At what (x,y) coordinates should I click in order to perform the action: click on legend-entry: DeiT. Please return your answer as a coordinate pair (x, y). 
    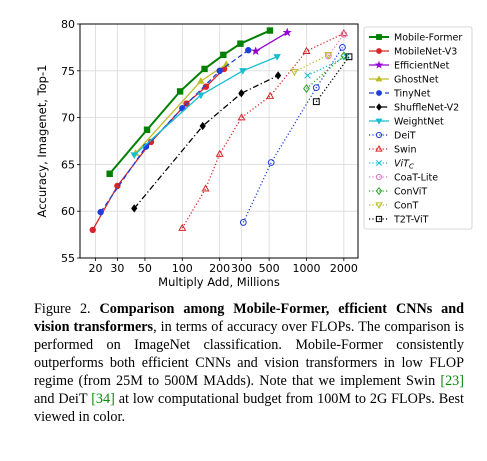
    Looking at the image, I should click on (392, 136).